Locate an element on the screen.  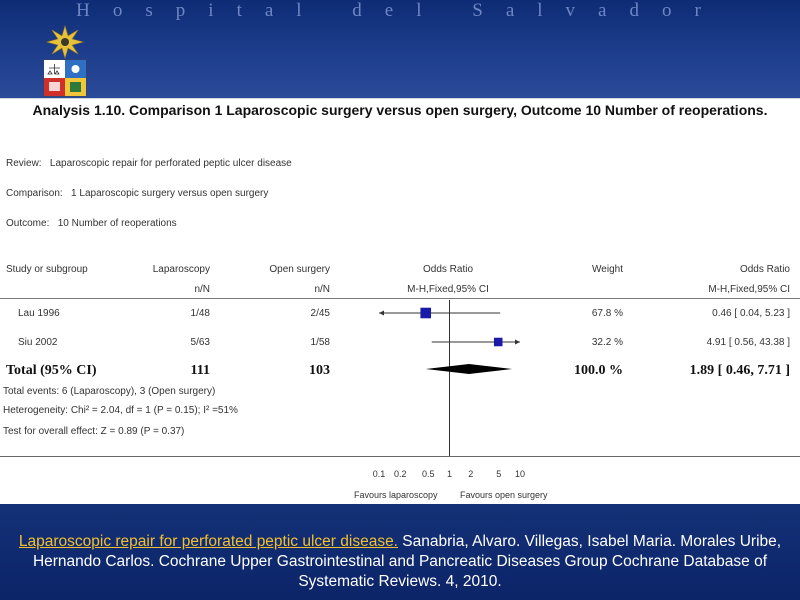
col-odds-ratio-sub: M-H,Fixed,95% CI is located at coordinates (448, 289).